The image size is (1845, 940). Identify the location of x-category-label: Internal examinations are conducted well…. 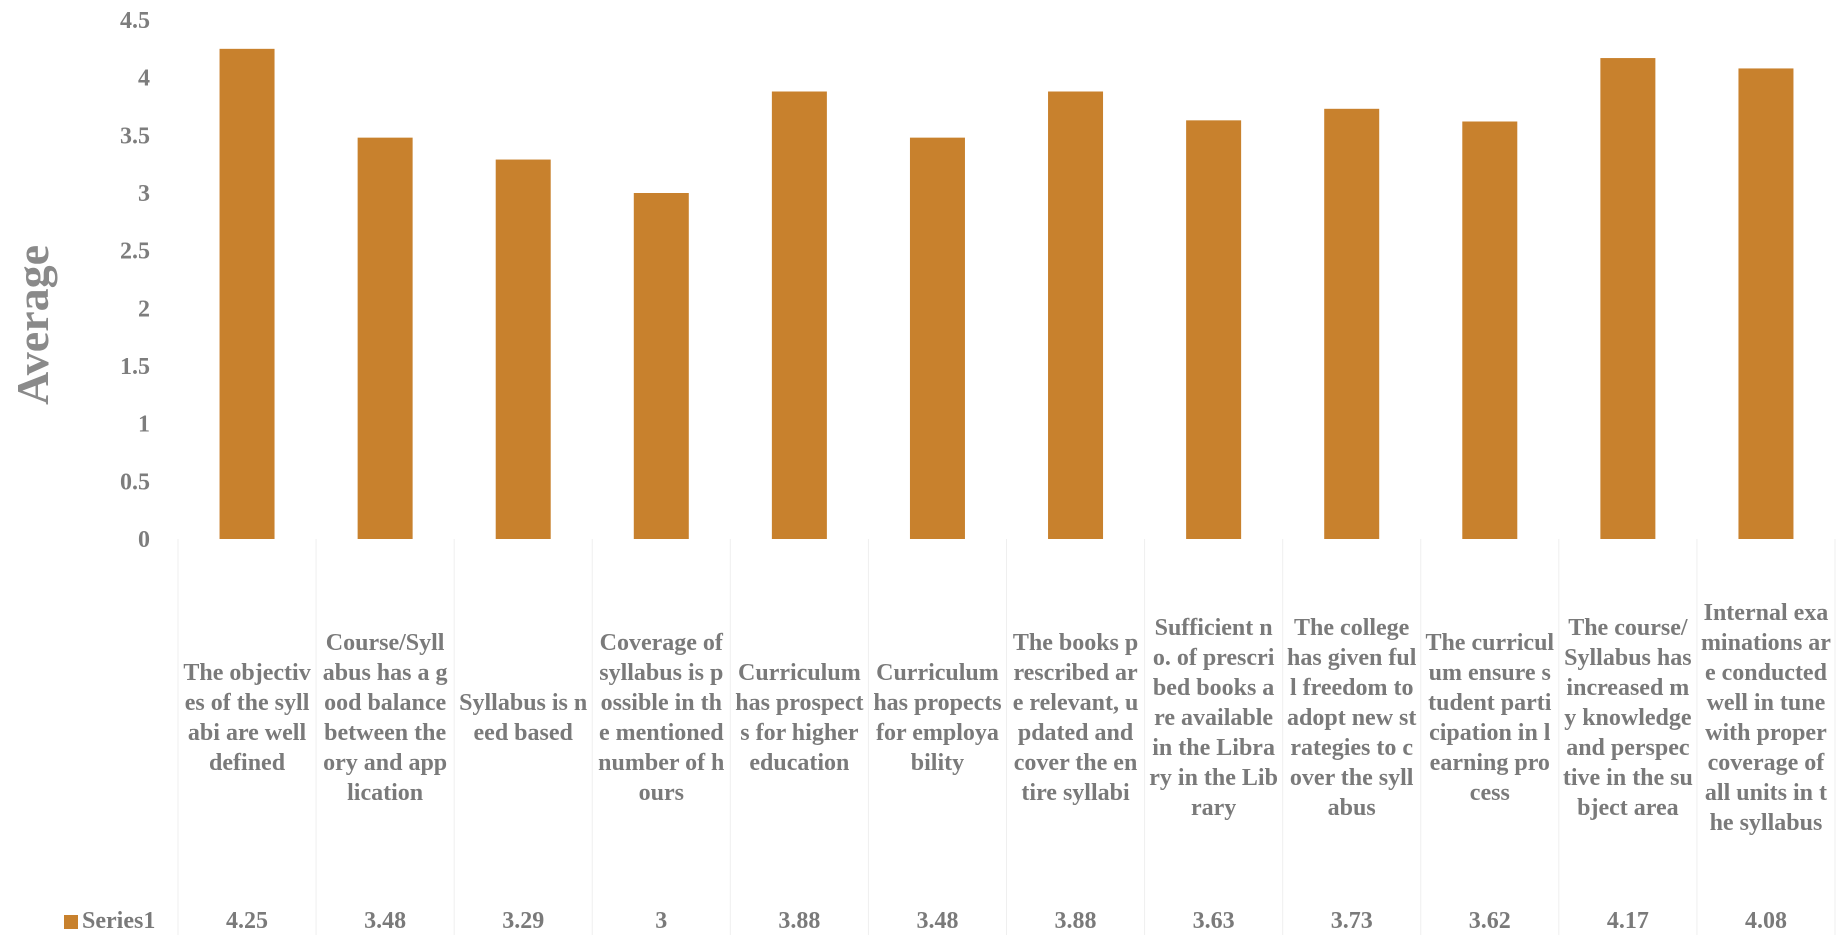
(1765, 718).